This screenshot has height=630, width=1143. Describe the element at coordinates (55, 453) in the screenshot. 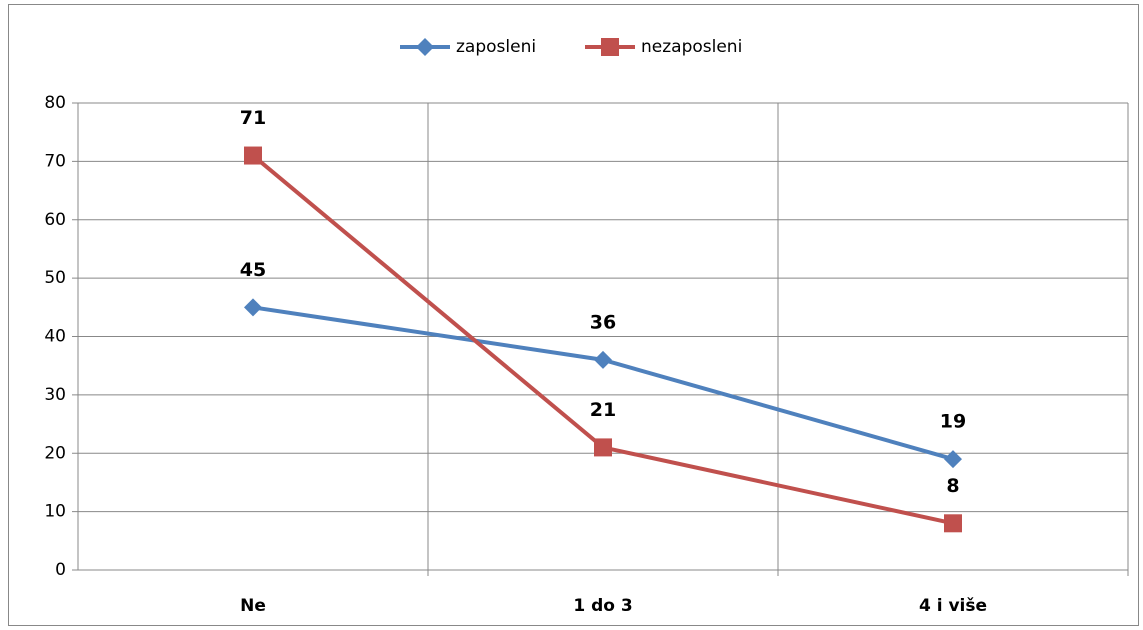

I see `y-tick-label: 20` at that location.